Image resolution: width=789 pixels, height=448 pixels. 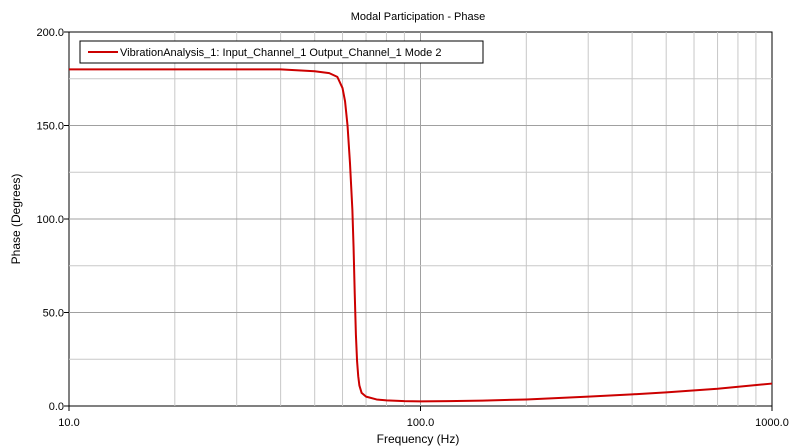 What do you see at coordinates (772, 423) in the screenshot?
I see `x-tick-label: 1000.0` at bounding box center [772, 423].